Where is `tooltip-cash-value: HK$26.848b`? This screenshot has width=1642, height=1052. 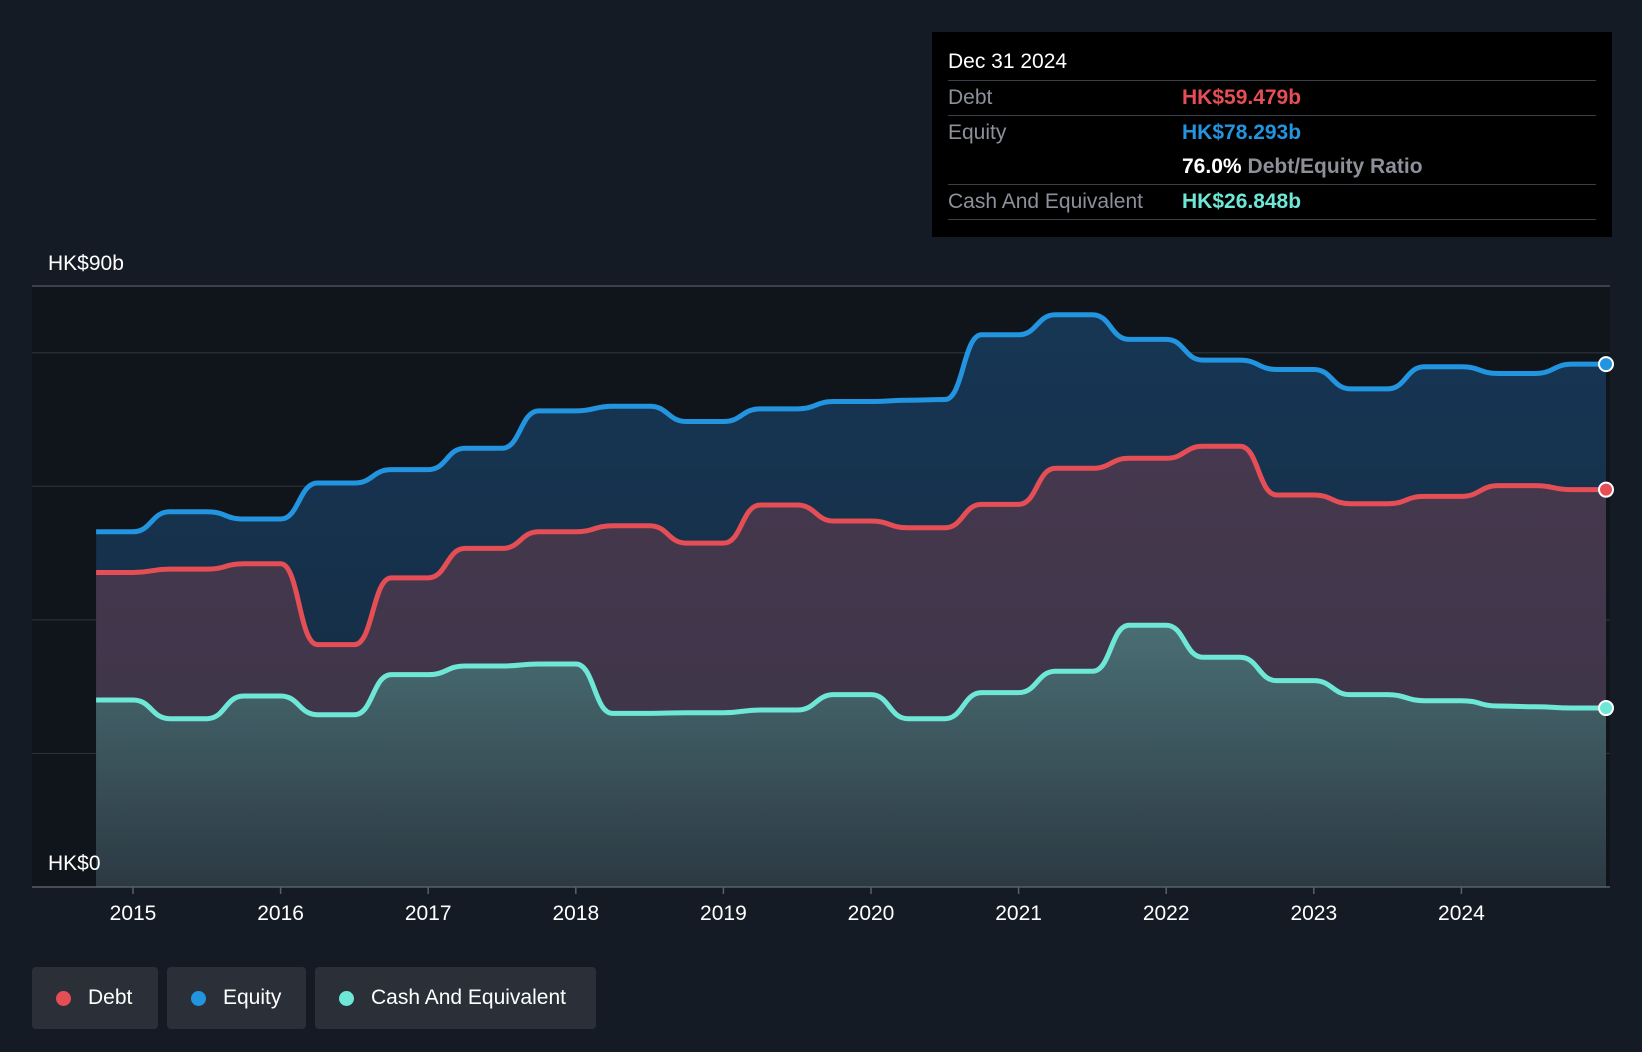 tooltip-cash-value: HK$26.848b is located at coordinates (1242, 201).